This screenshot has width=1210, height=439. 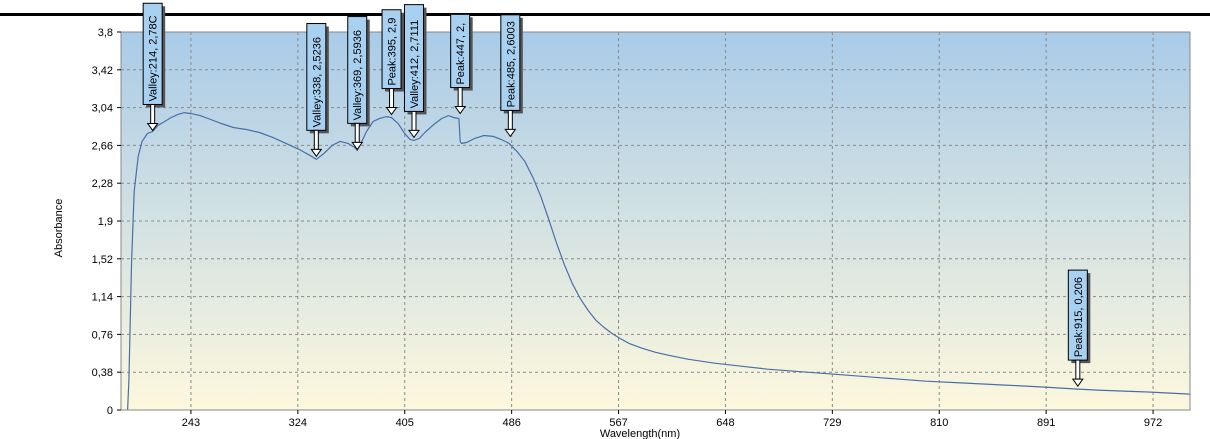 I want to click on y-tick-label: 0,38, so click(x=102, y=373).